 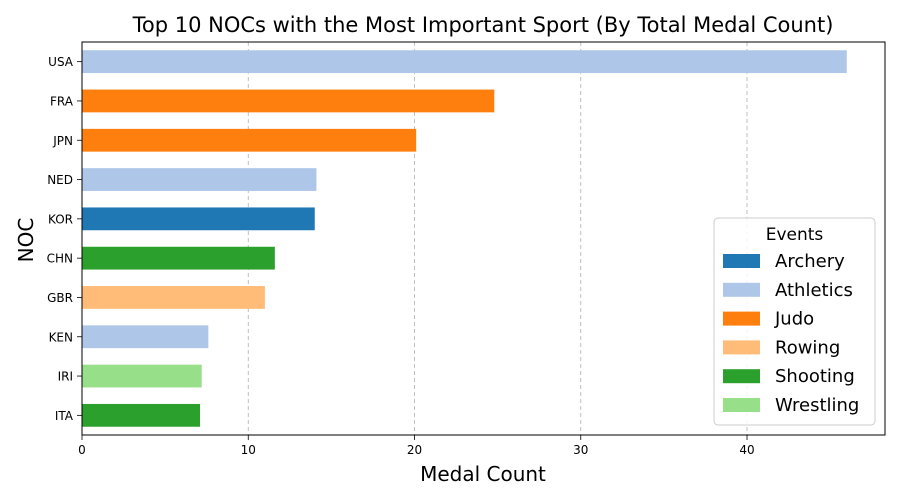 I want to click on legend-label: Archery, so click(x=810, y=261).